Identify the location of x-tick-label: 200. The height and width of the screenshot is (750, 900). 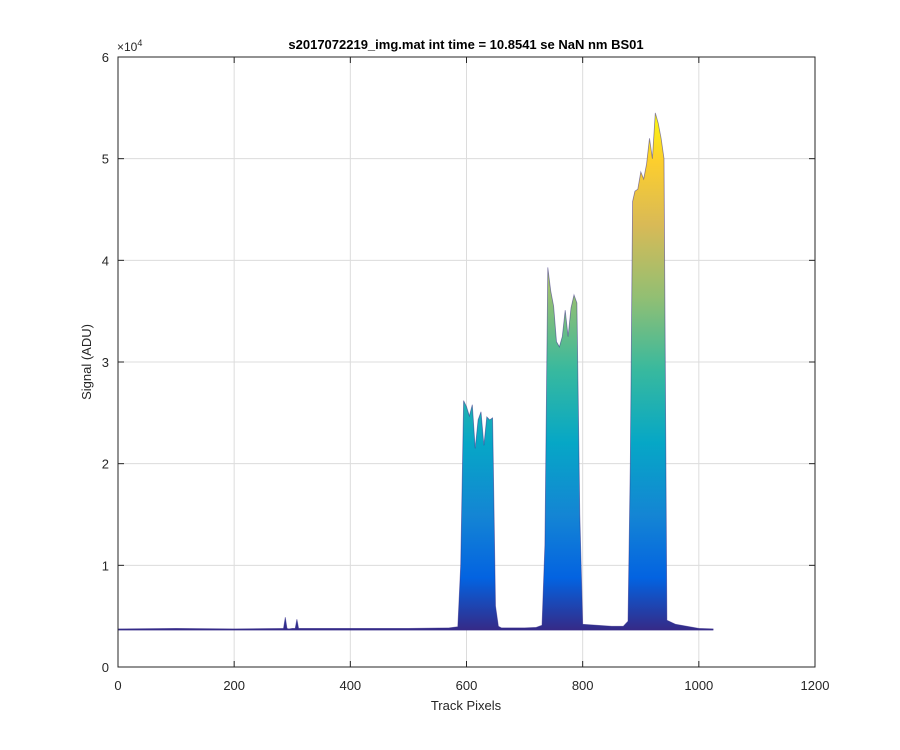
(234, 685).